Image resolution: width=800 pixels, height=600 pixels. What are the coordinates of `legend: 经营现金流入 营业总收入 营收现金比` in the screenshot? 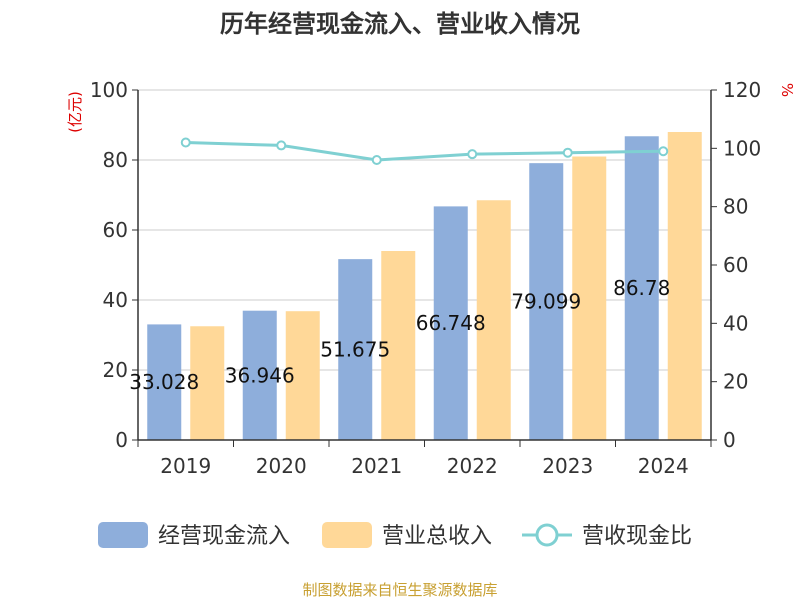 It's located at (395, 535).